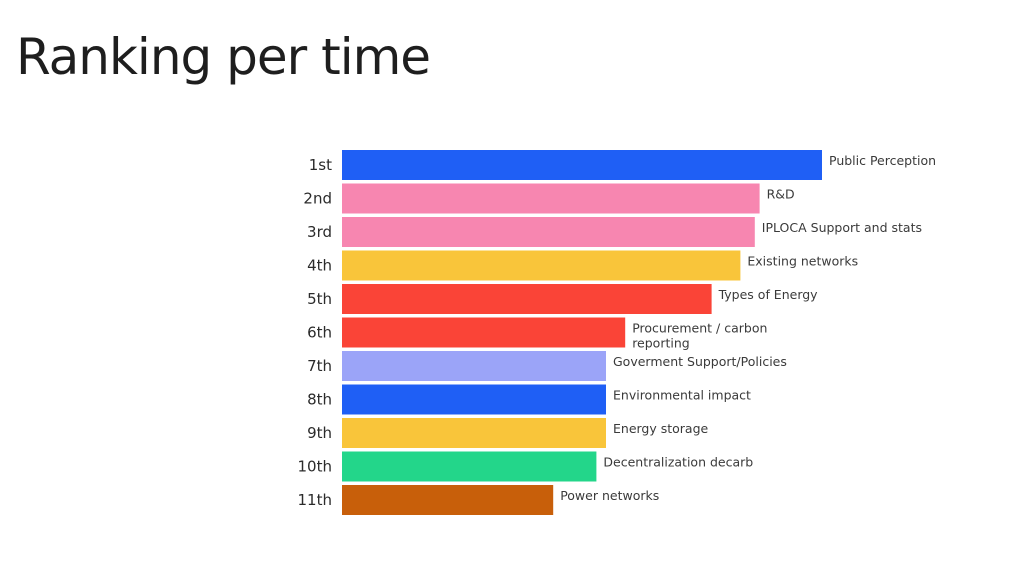  Describe the element at coordinates (319, 400) in the screenshot. I see `rank-label: 8th` at that location.